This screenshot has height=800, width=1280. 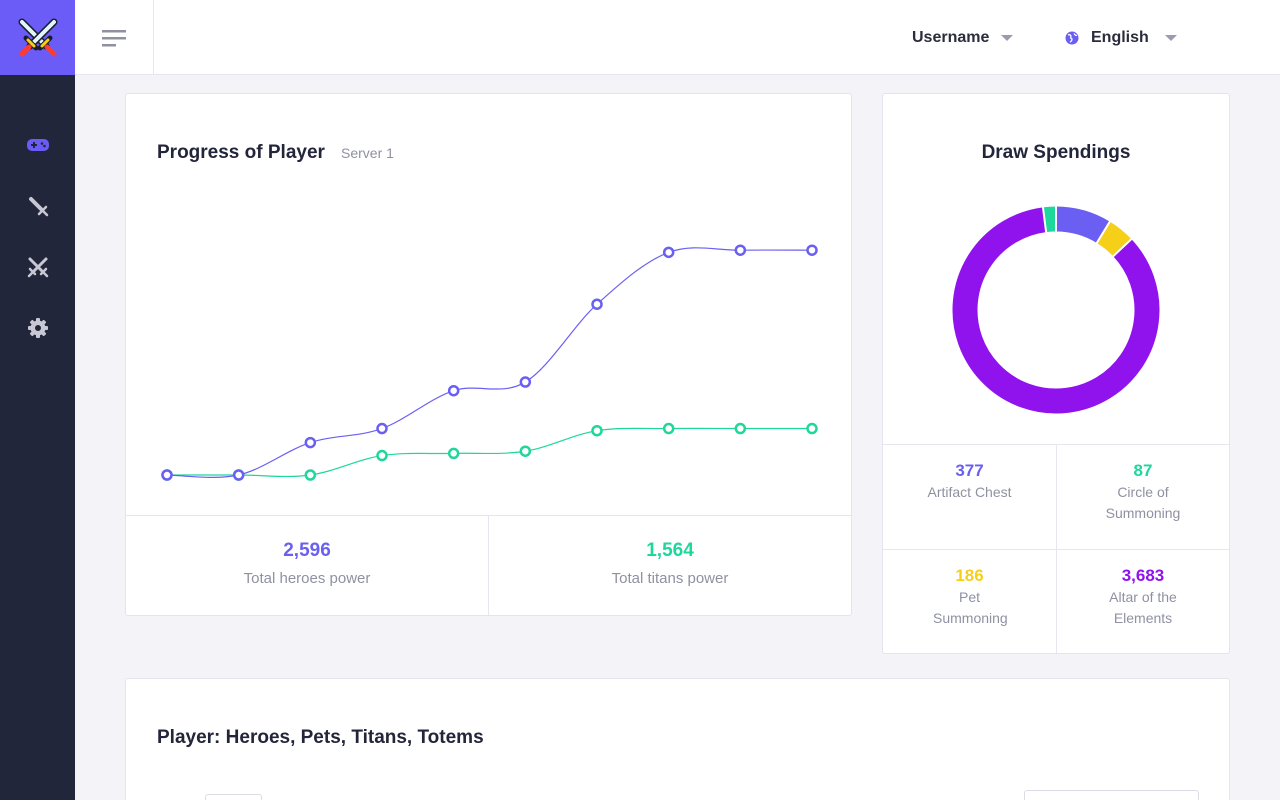 I want to click on titans-power-stat: 1,564 Total titans power, so click(x=670, y=564).